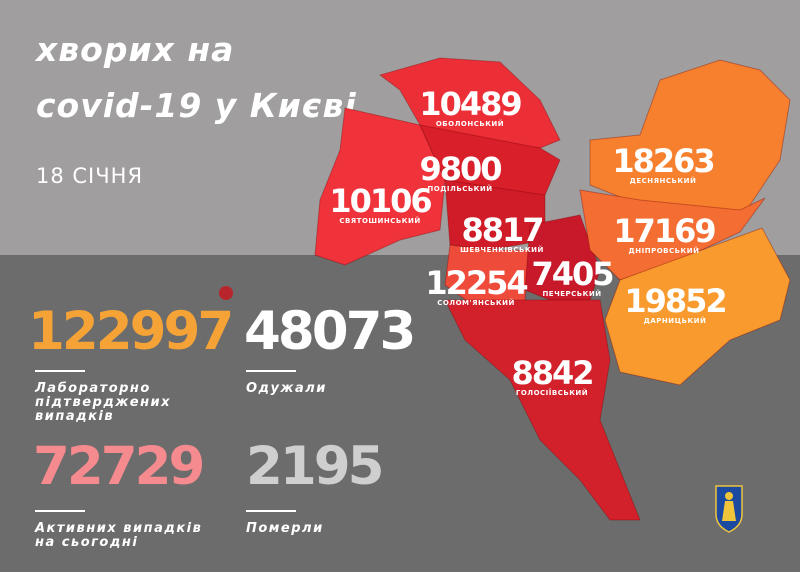  What do you see at coordinates (470, 123) in the screenshot?
I see `district-name: ОБОЛОНСЬКИЙ` at bounding box center [470, 123].